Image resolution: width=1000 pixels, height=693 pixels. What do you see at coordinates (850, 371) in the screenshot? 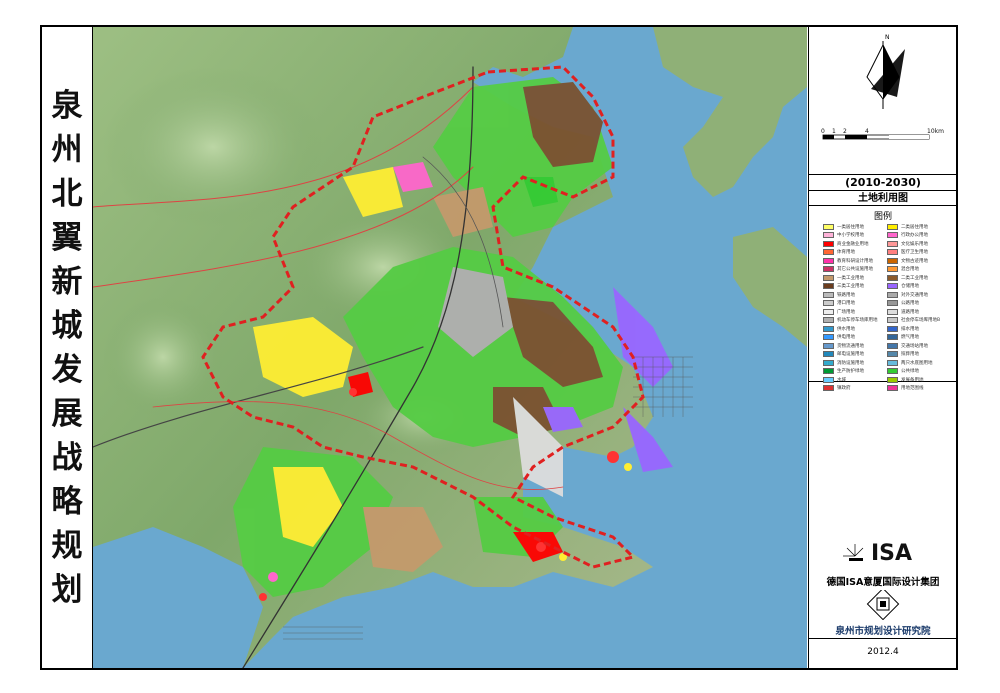
I see `legend-label: 生产防护绿地` at bounding box center [850, 371].